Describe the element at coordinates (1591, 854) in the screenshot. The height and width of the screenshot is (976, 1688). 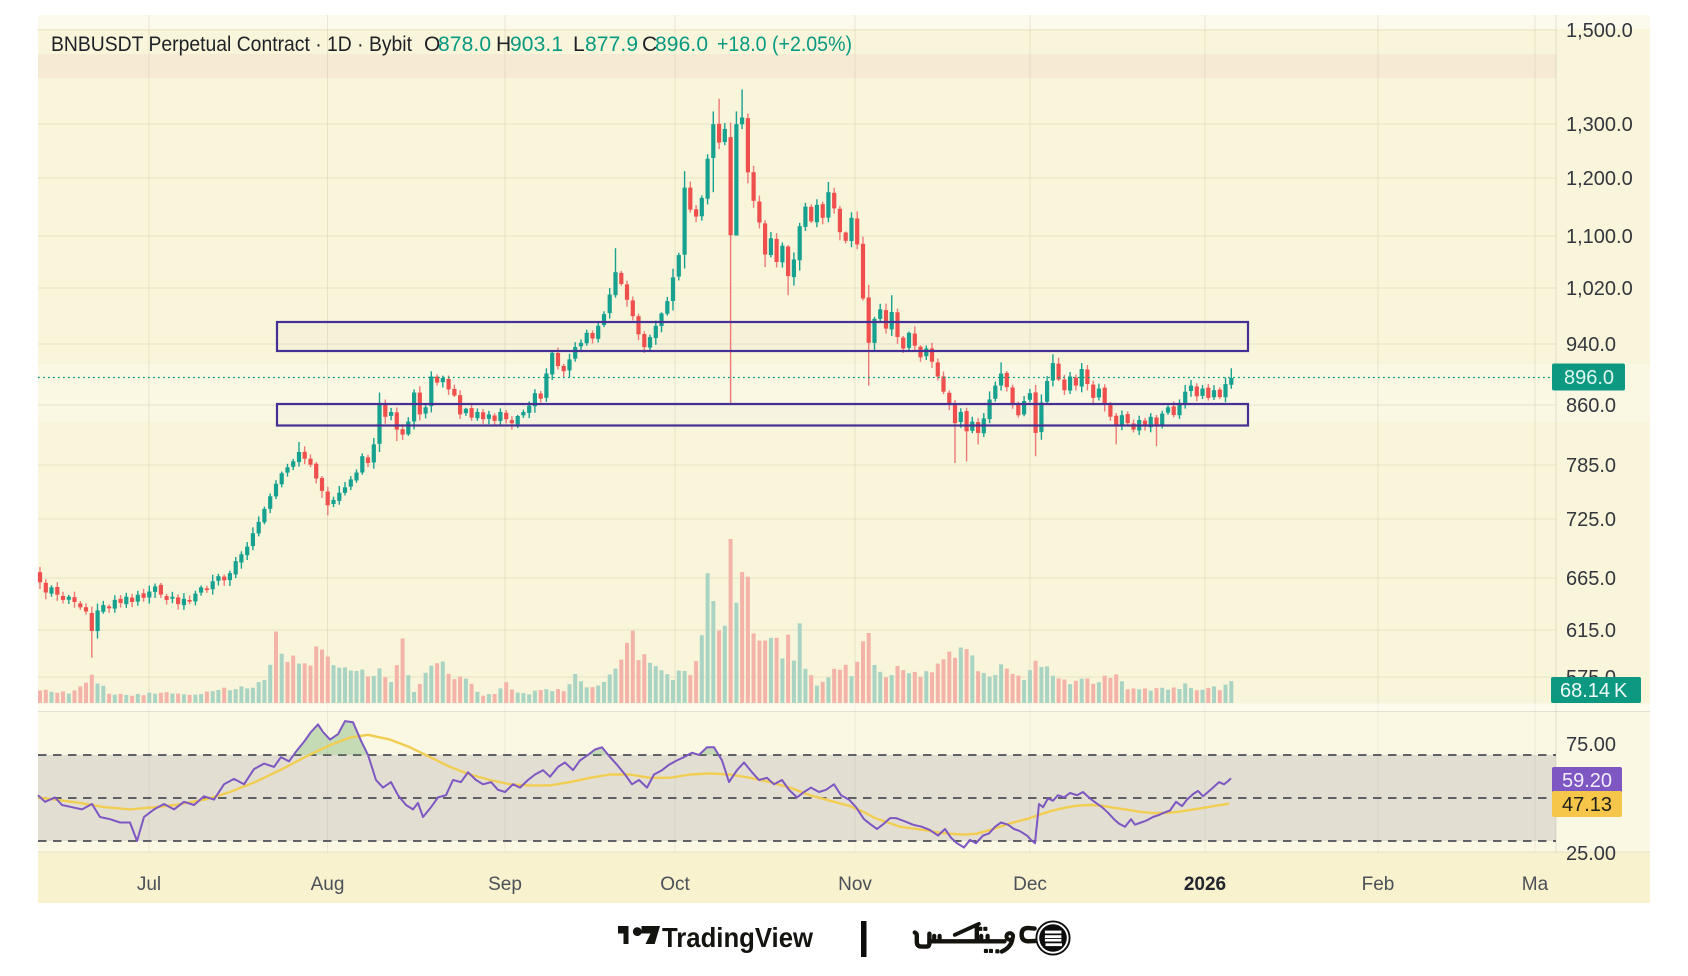
I see `svg-text: 25.00` at that location.